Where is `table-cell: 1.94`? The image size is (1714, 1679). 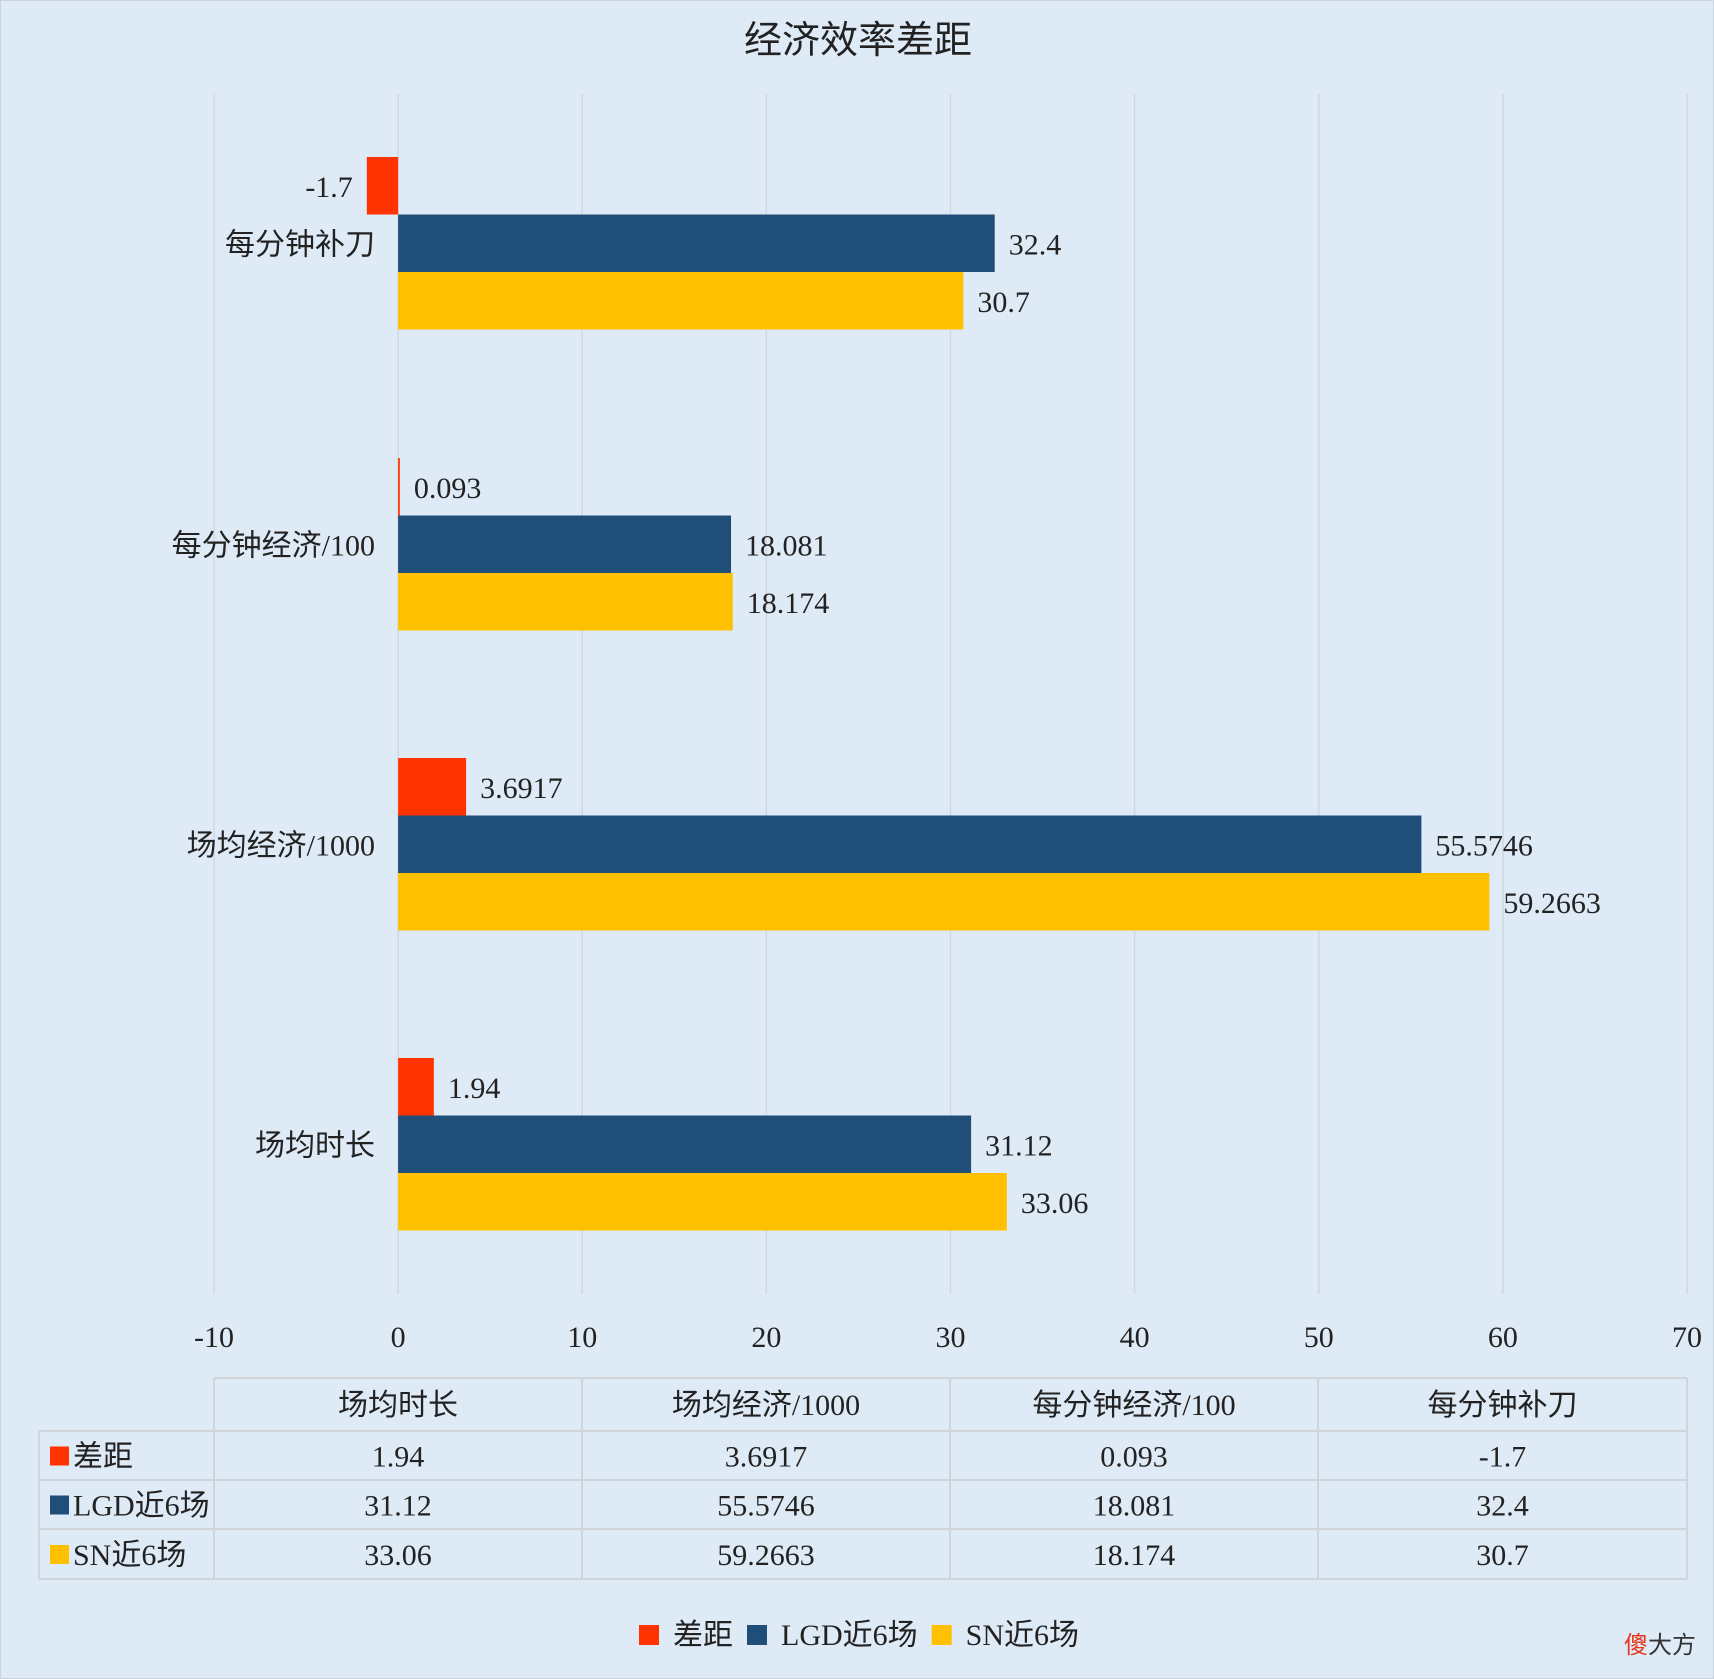
table-cell: 1.94 is located at coordinates (398, 1457).